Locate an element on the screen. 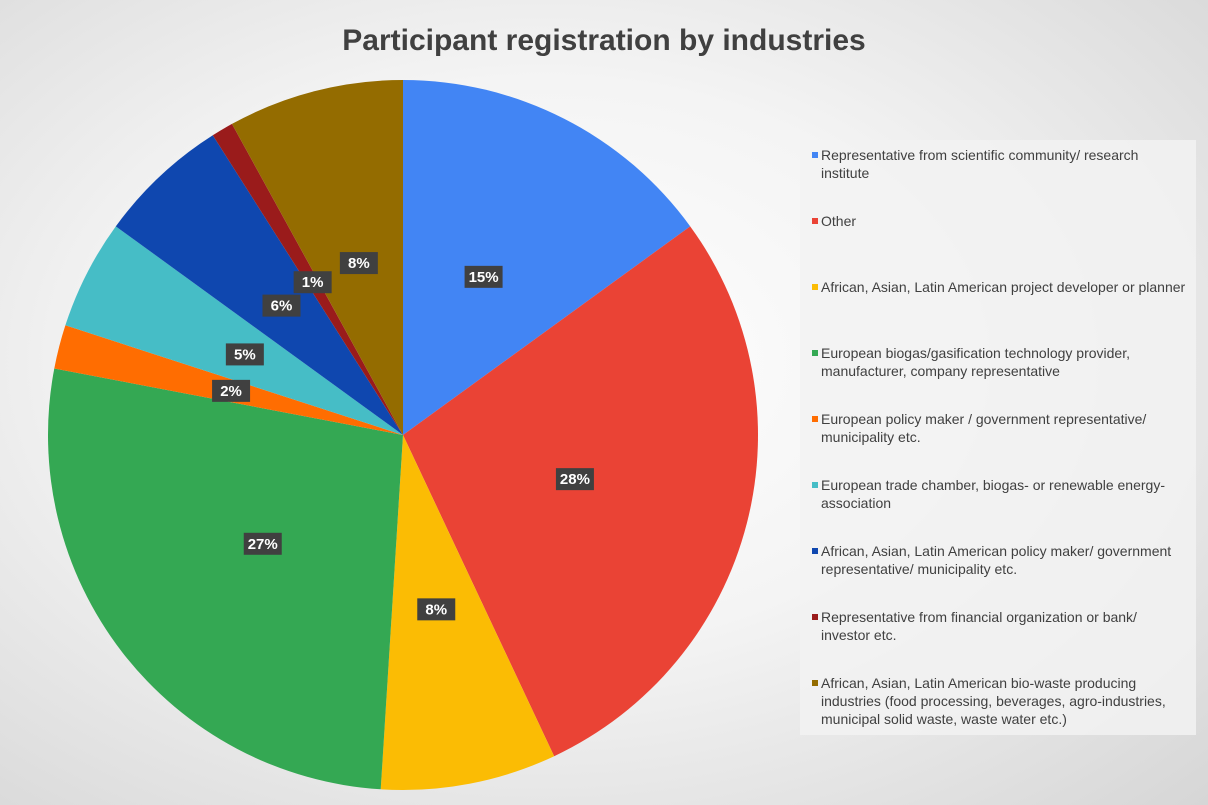  data-label: 2% is located at coordinates (231, 390).